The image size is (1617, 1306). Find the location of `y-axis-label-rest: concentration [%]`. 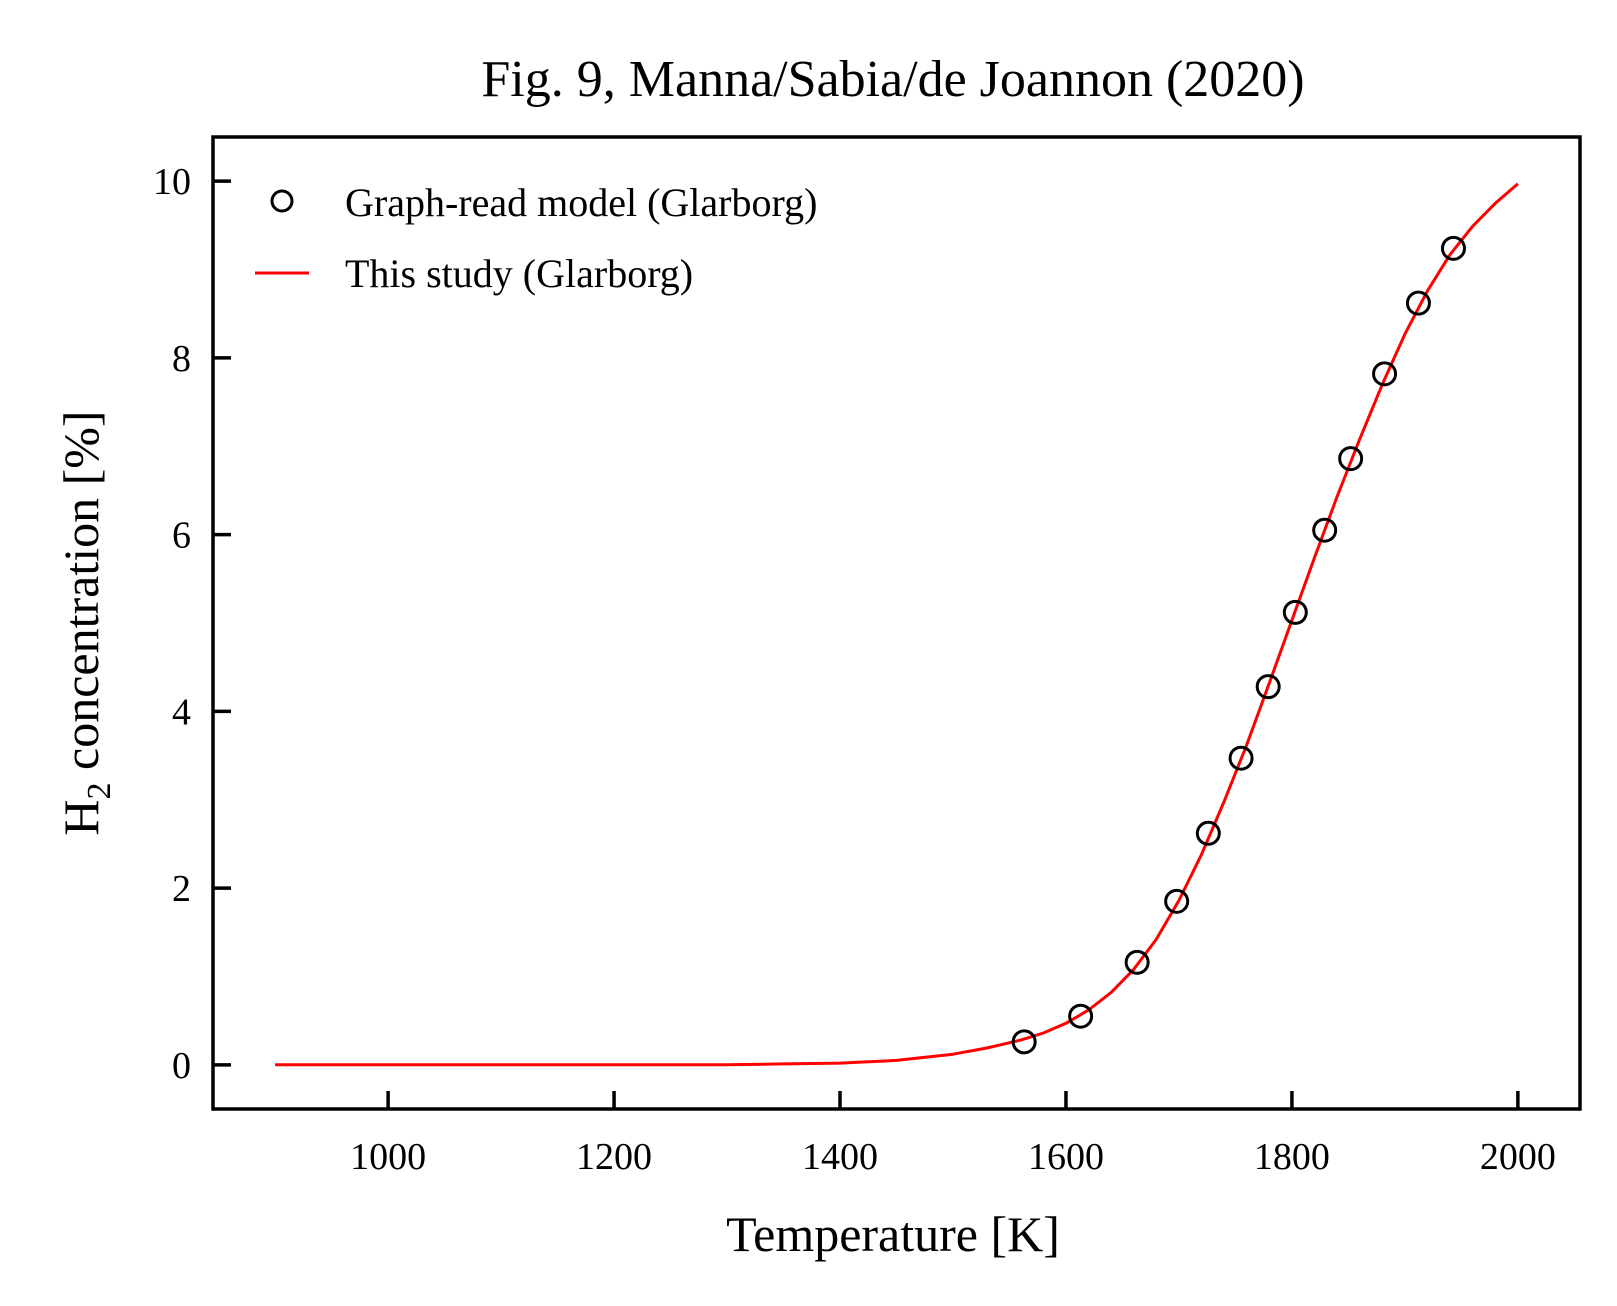

y-axis-label-rest: concentration [%] is located at coordinates (81, 596).